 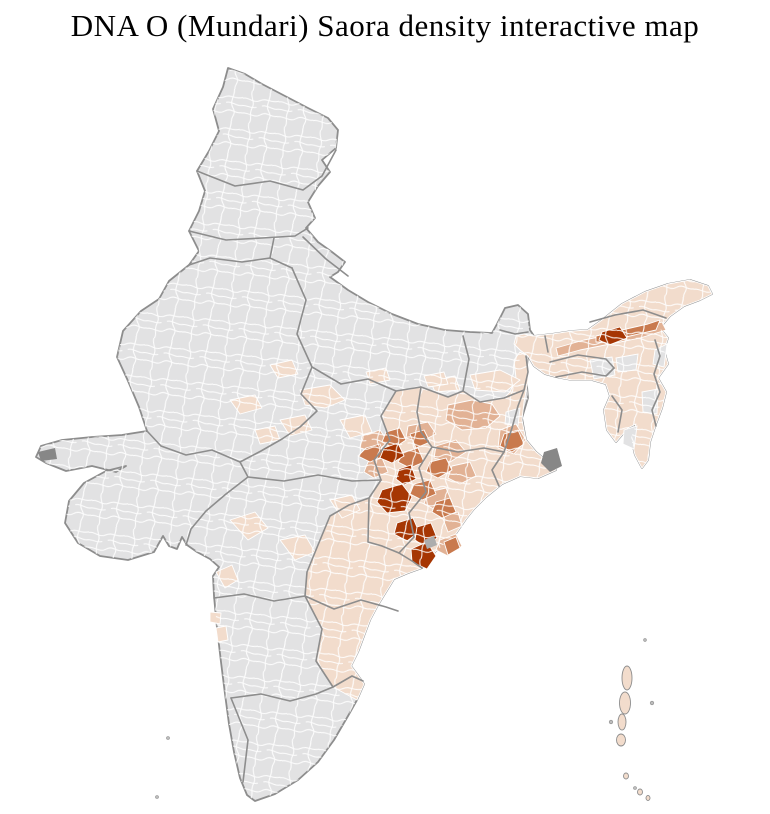 I want to click on water-bodies, so click(x=300, y=498).